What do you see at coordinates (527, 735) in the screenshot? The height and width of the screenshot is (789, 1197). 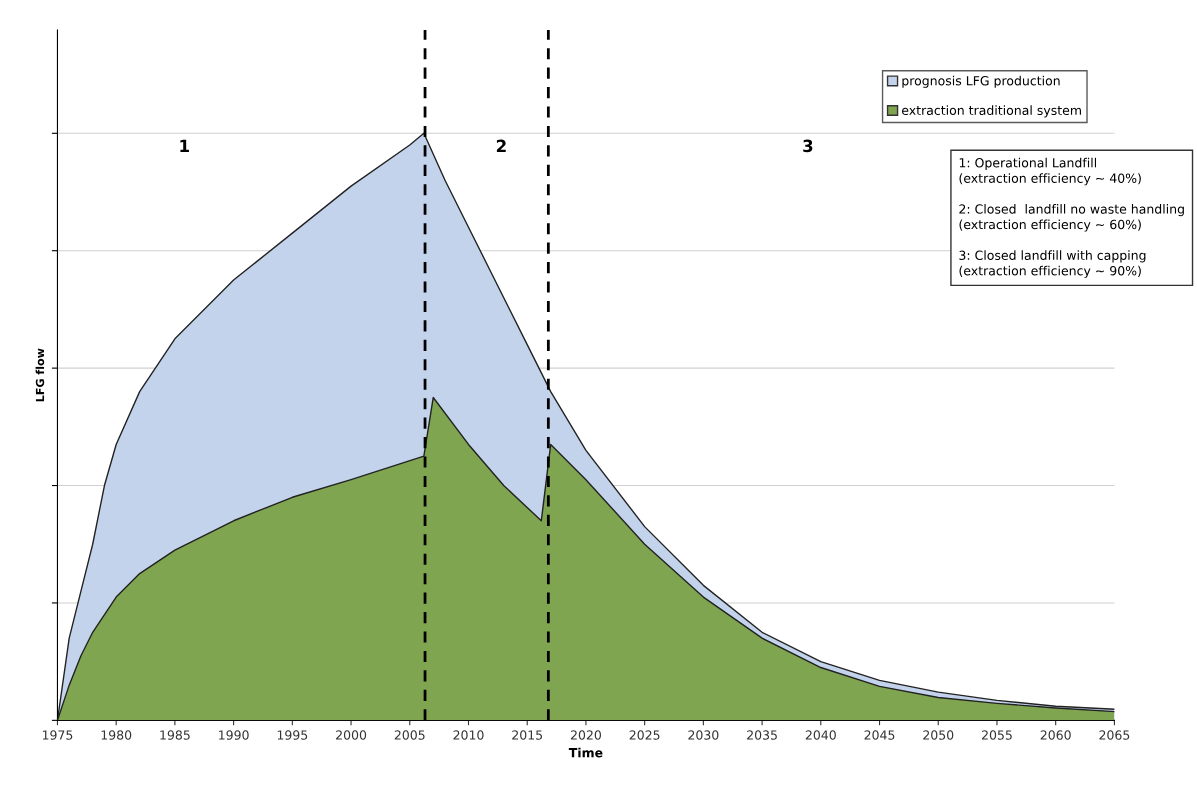 I see `x-tick-label: 2015` at bounding box center [527, 735].